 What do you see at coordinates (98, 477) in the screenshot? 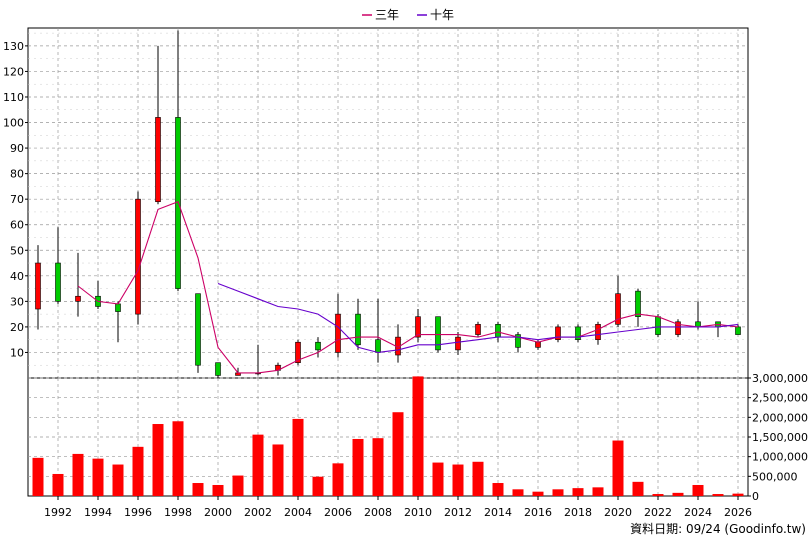
I see `volume-bar-1994` at bounding box center [98, 477].